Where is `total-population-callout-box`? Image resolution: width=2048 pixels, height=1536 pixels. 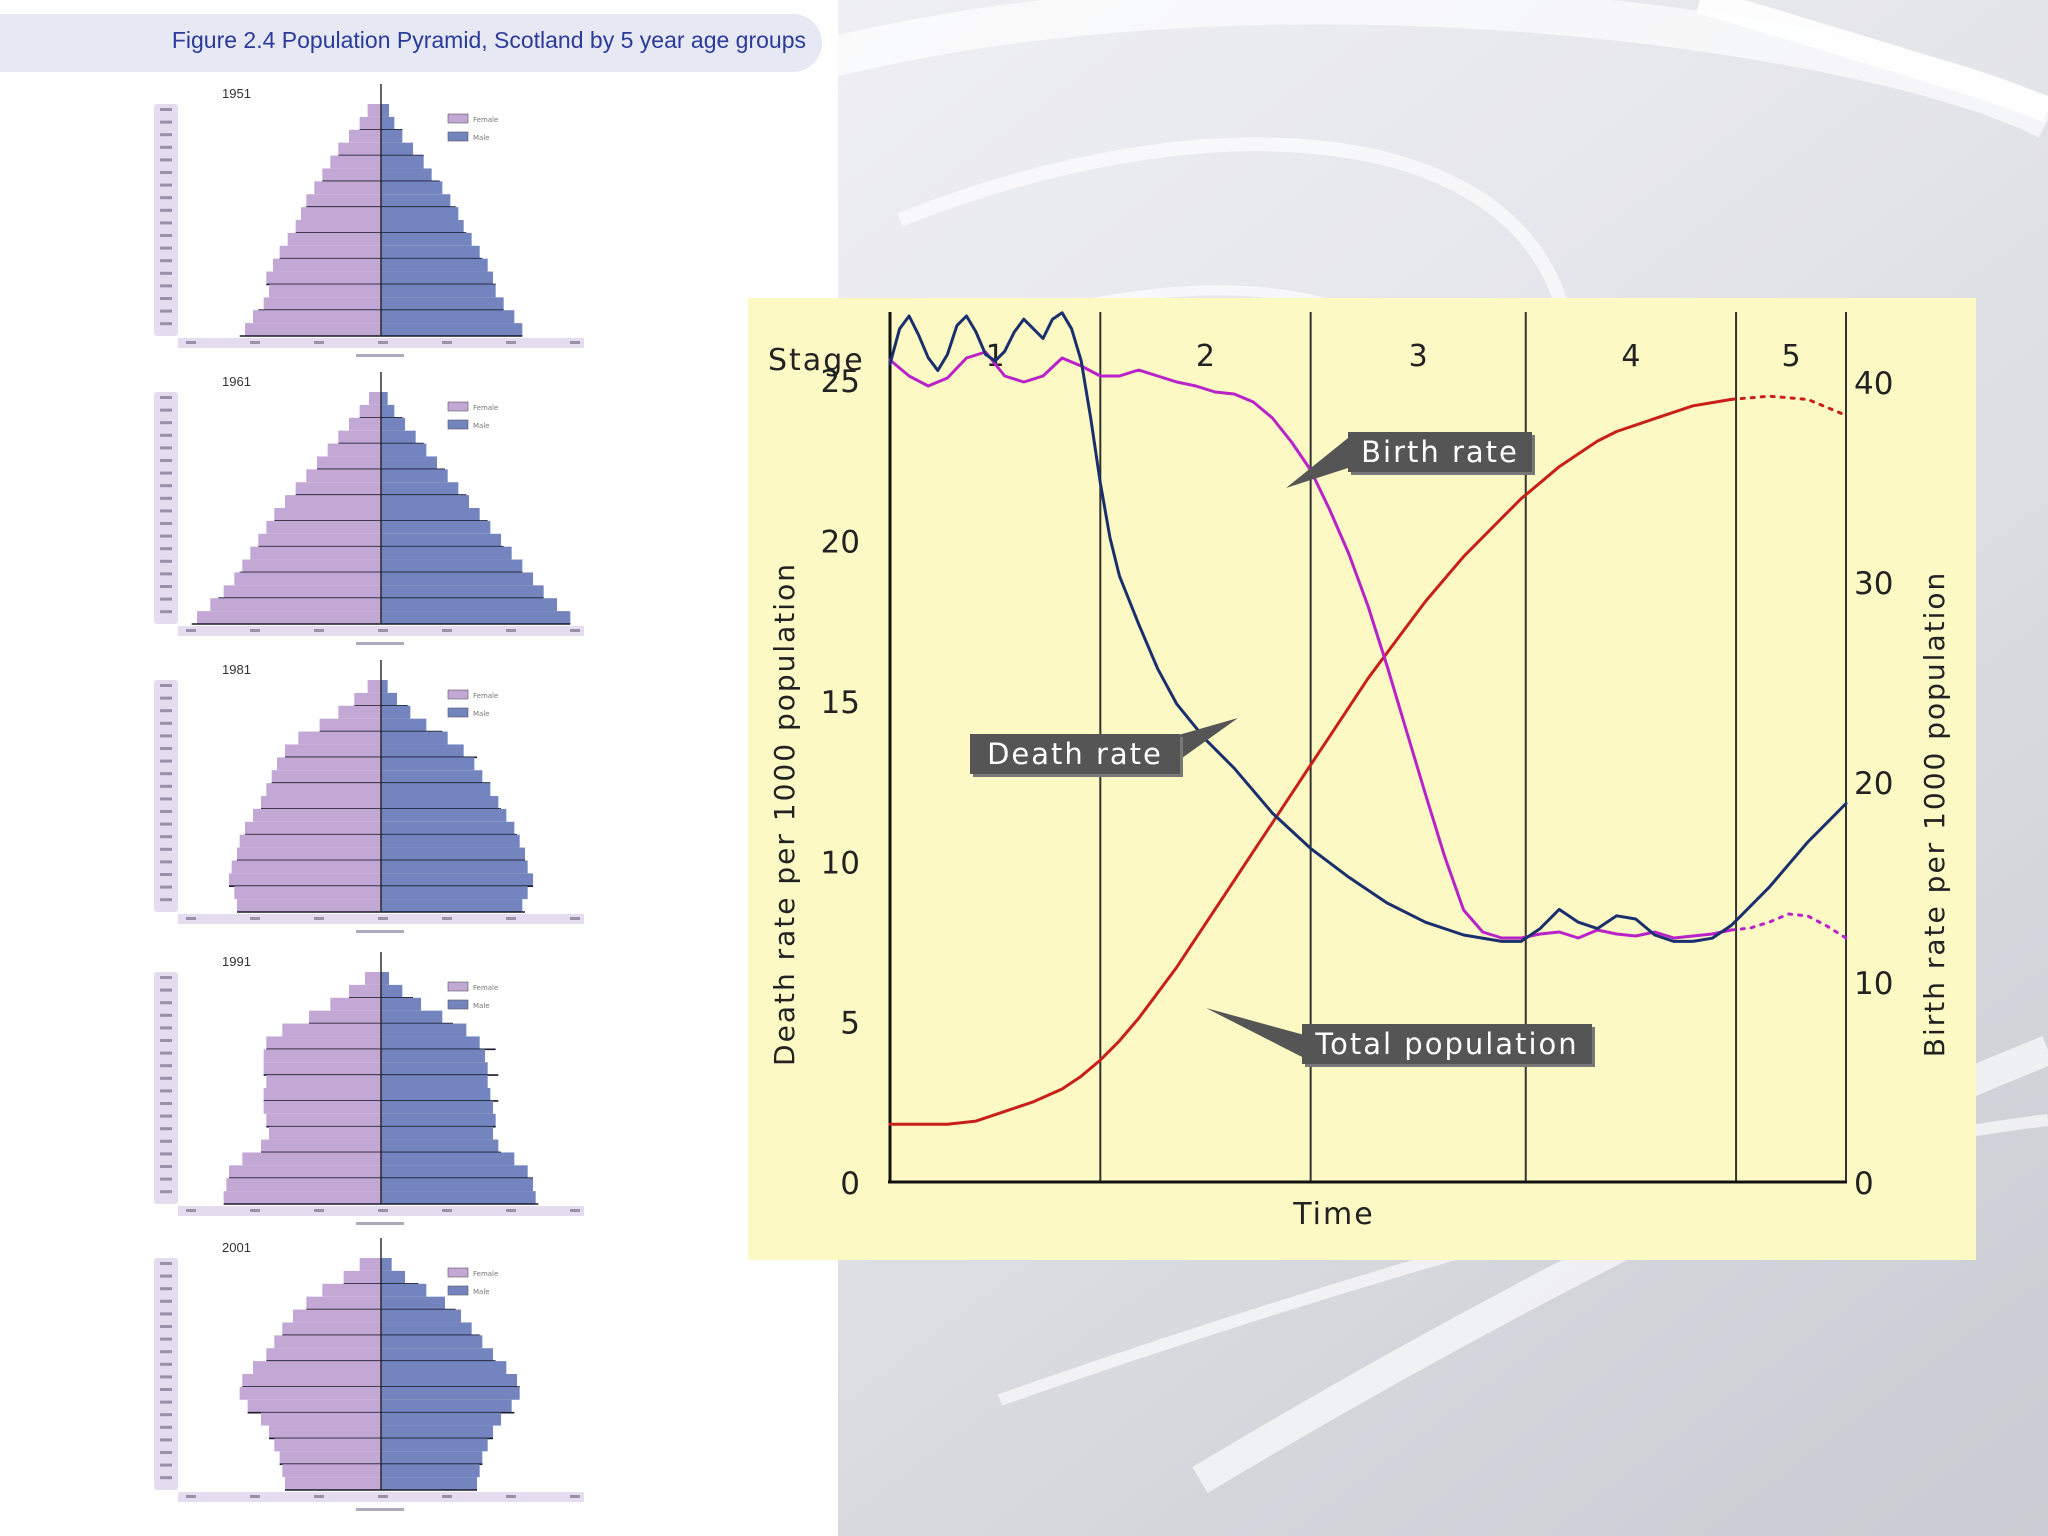 total-population-callout-box is located at coordinates (1447, 1044).